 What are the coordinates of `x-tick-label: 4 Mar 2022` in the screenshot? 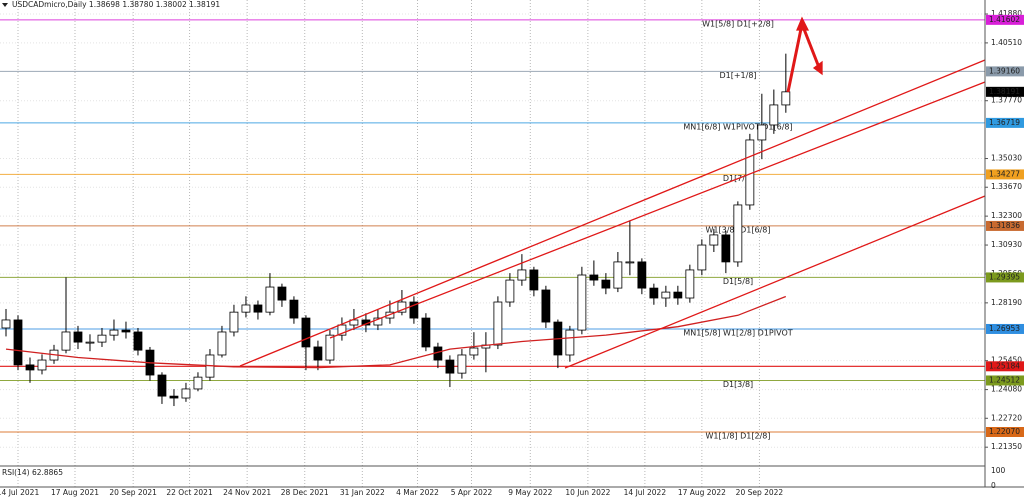 It's located at (417, 492).